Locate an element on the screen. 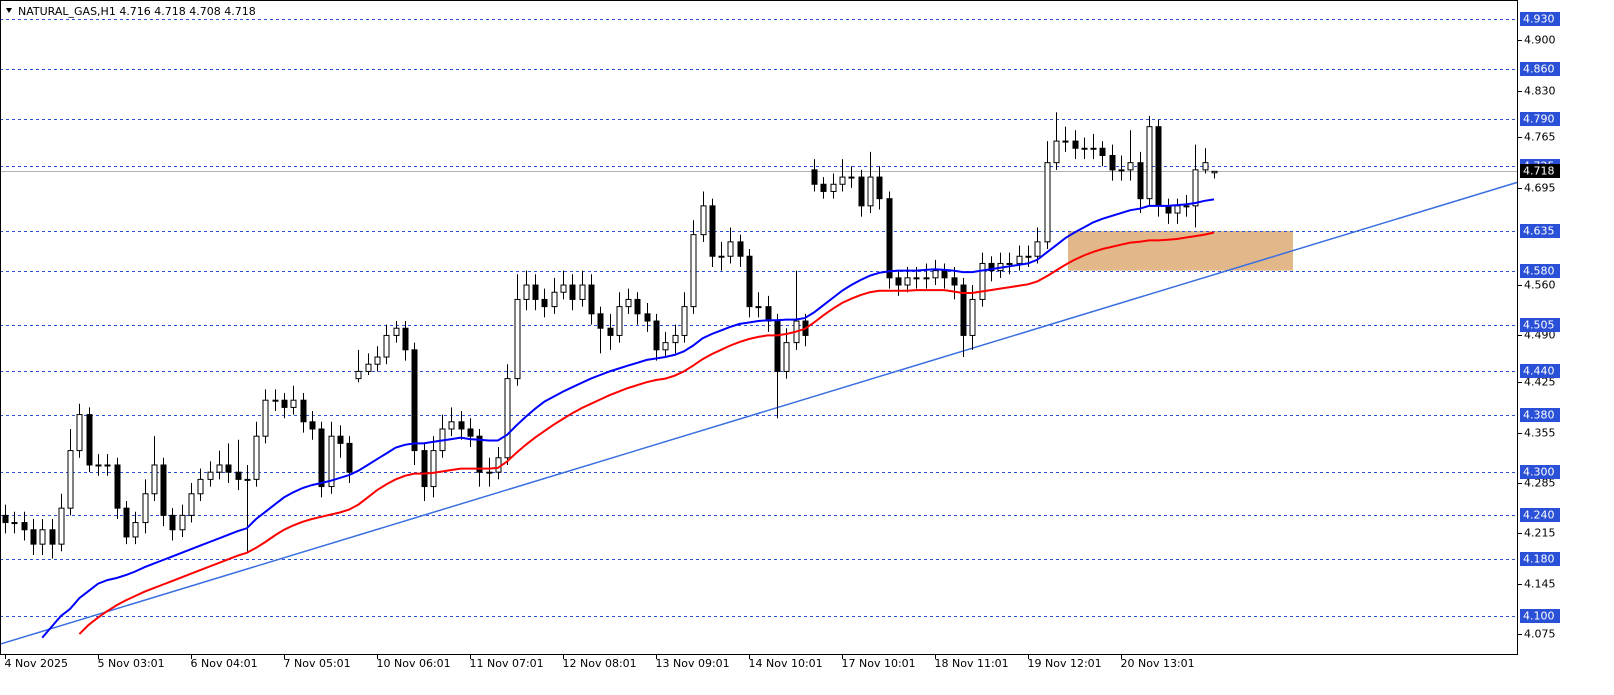  level-label: 4.580 is located at coordinates (1539, 271).